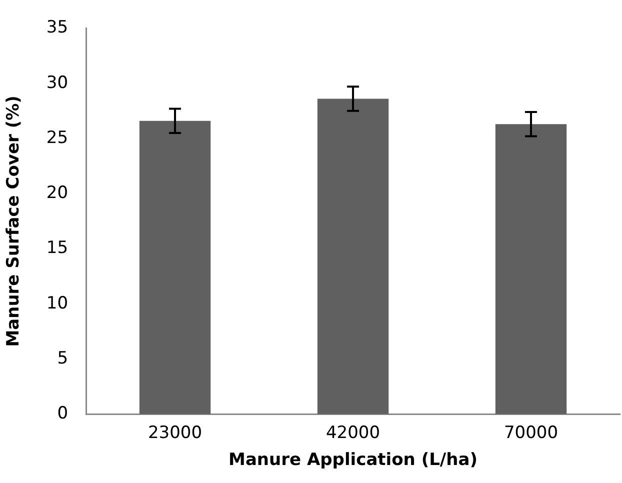 Image resolution: width=622 pixels, height=483 pixels. What do you see at coordinates (62, 414) in the screenshot?
I see `y-tick-label: 0` at bounding box center [62, 414].